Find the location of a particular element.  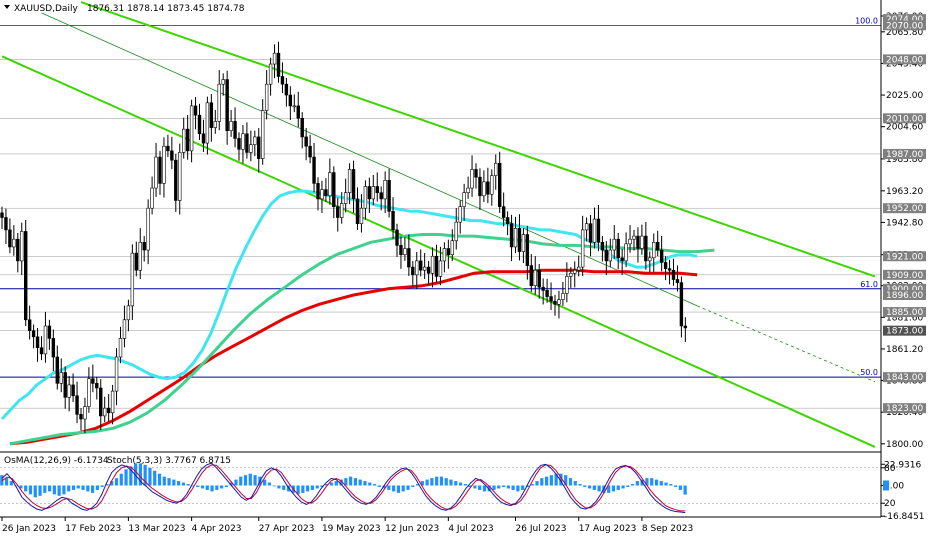

dropdown-triangle-icon is located at coordinates (7, 7).